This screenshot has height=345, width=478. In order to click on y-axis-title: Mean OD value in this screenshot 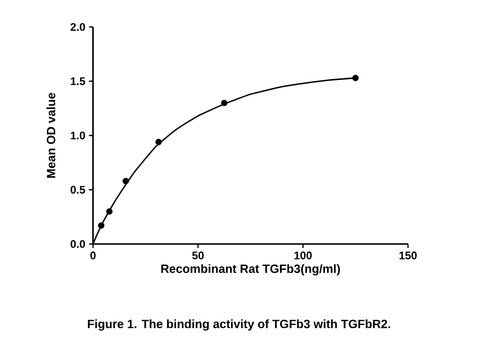, I will do `click(51, 135)`.